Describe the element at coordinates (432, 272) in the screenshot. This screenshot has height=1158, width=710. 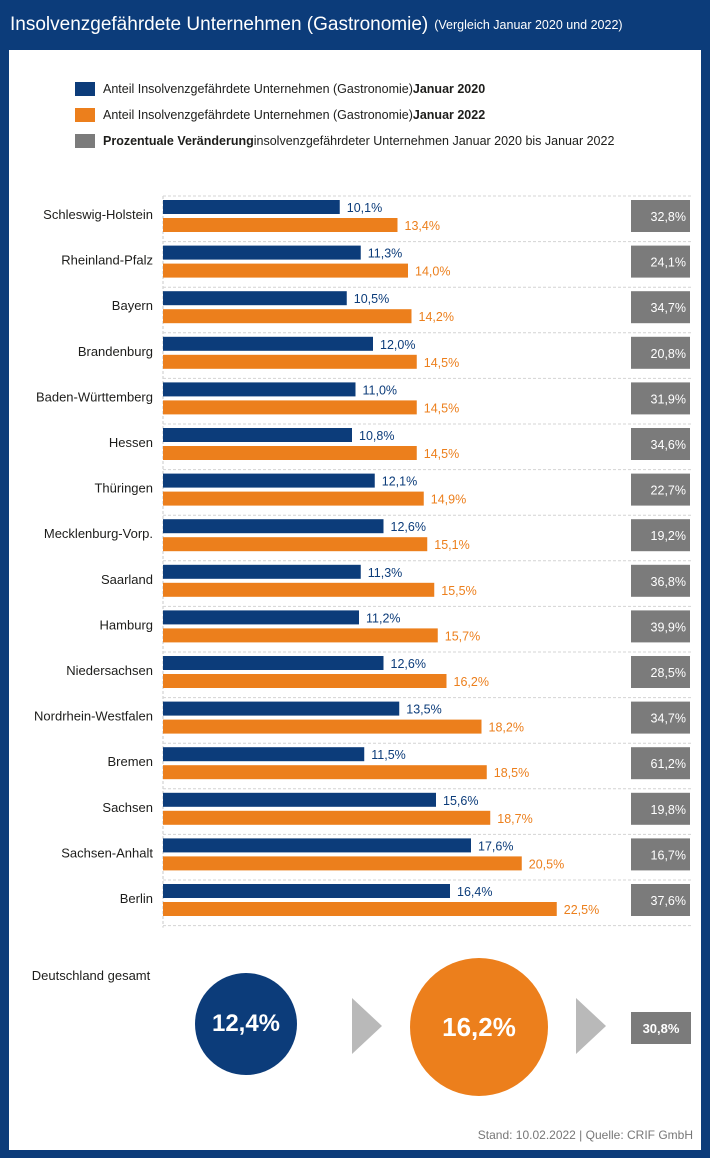
I see `data-label-2022: 14,0%` at that location.